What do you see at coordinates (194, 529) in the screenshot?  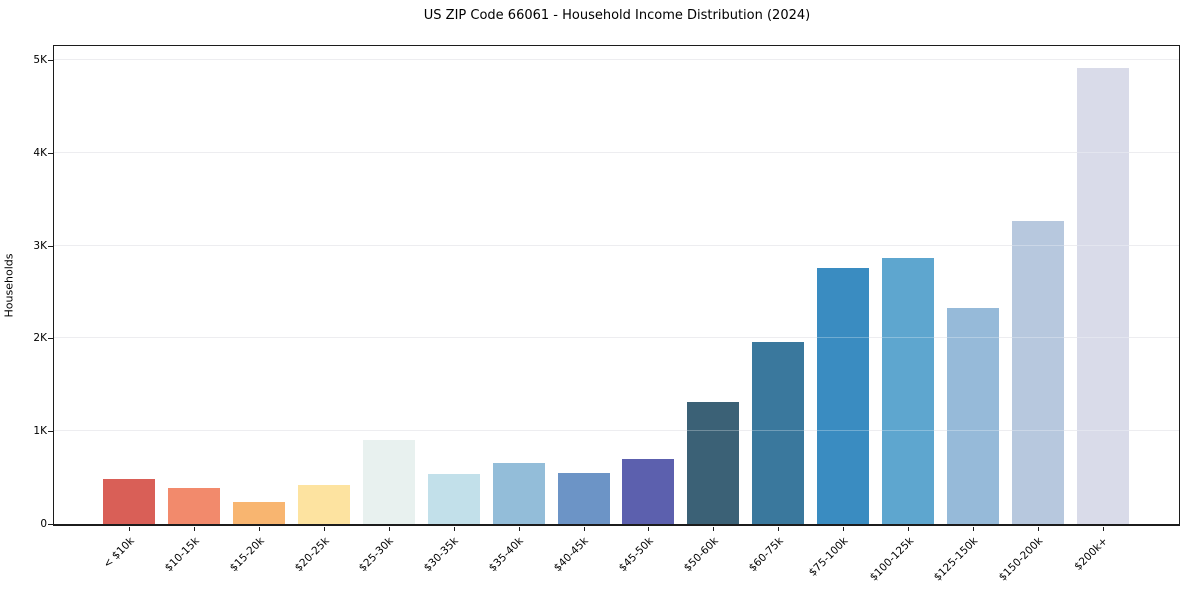 I see `x-tick-mark-$10-15k` at bounding box center [194, 529].